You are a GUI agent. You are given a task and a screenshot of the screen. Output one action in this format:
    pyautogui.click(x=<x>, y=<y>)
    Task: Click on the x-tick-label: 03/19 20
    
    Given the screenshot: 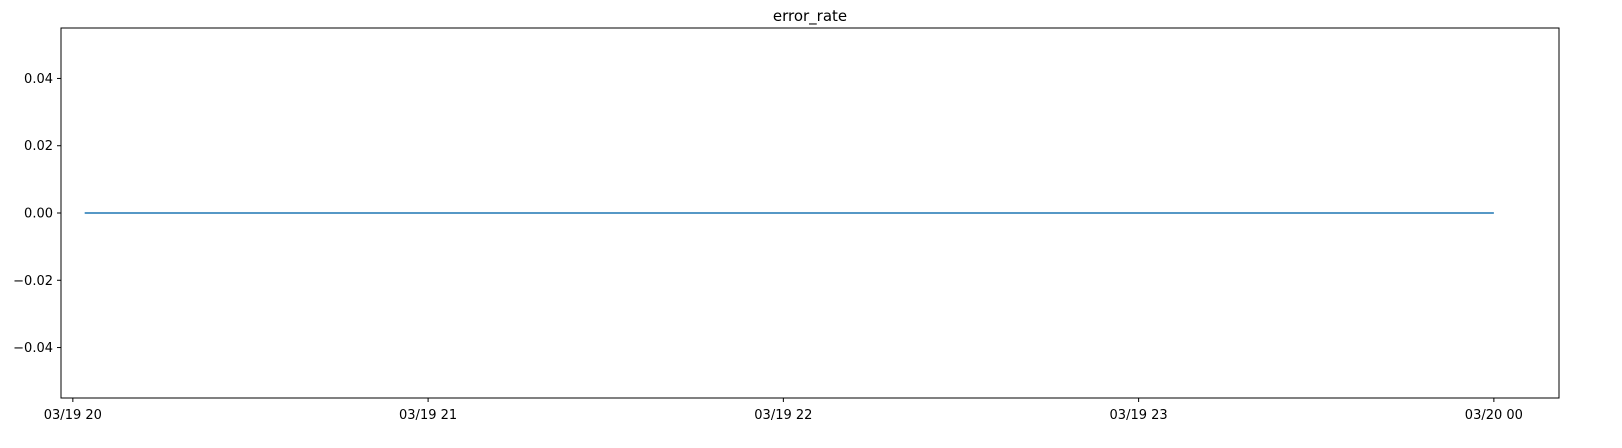 What is the action you would take?
    pyautogui.click(x=73, y=415)
    